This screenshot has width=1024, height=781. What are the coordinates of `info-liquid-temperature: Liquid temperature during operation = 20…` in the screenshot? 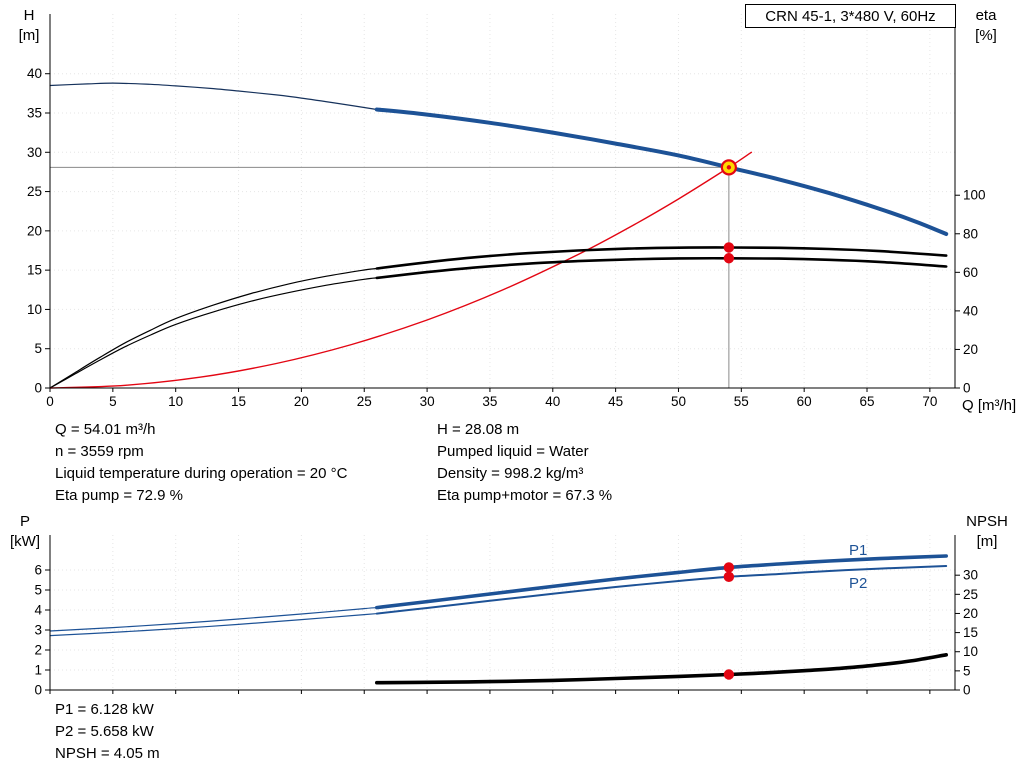 It's located at (201, 473).